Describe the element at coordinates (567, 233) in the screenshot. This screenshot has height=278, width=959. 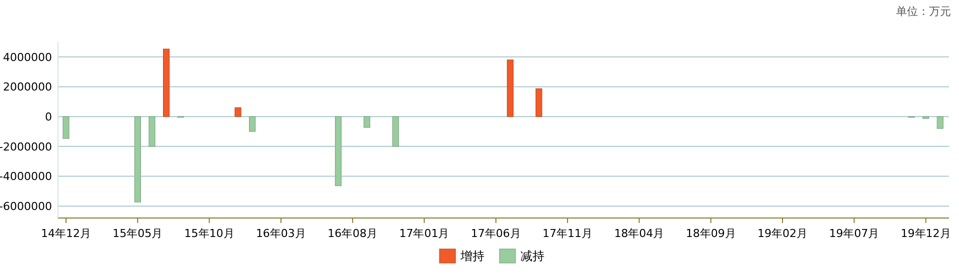
I see `x-tick-label: 17年11月` at that location.